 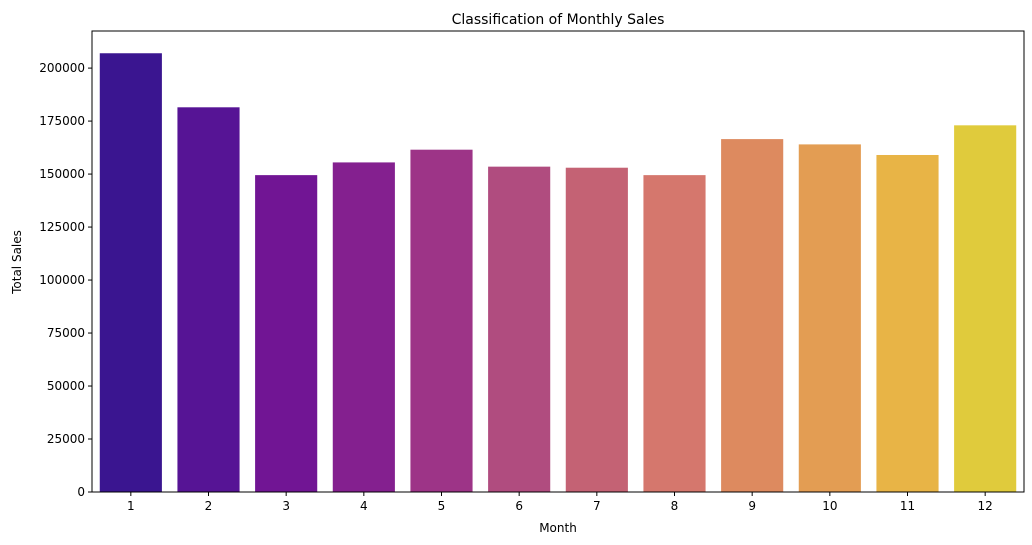 I want to click on x-tick-label: 2, so click(x=209, y=506).